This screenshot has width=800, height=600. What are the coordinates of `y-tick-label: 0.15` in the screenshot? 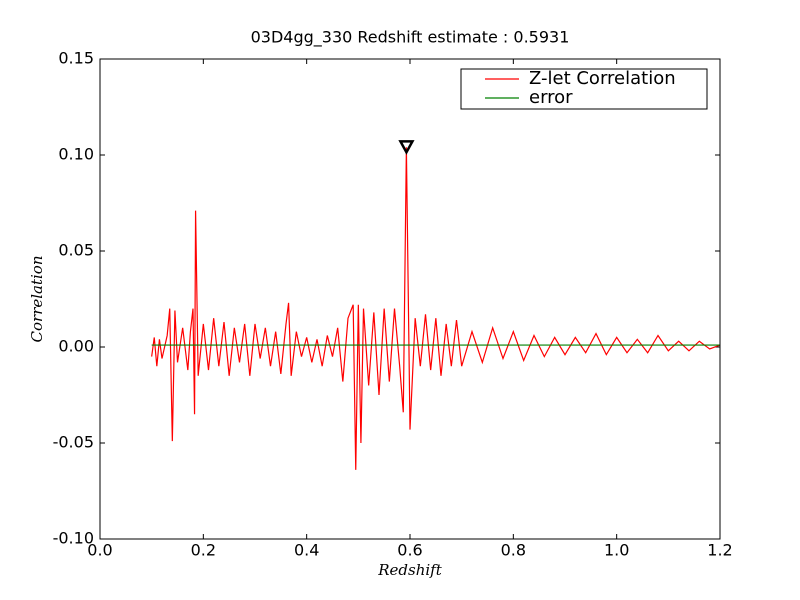 It's located at (76, 58).